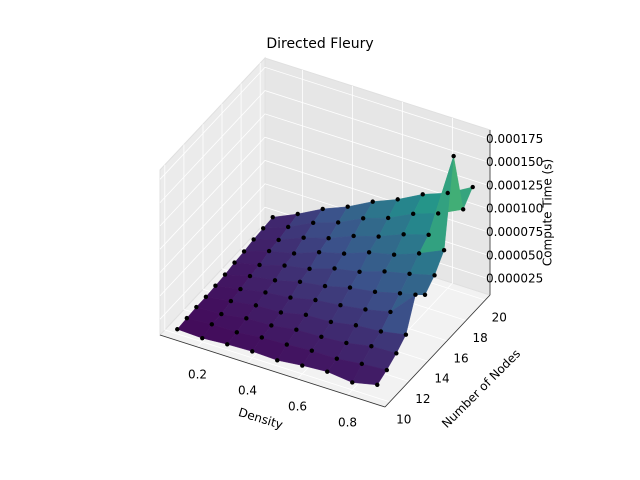 This screenshot has width=640, height=480. What do you see at coordinates (514, 162) in the screenshot?
I see `z-tick-label: 0.000150` at bounding box center [514, 162].